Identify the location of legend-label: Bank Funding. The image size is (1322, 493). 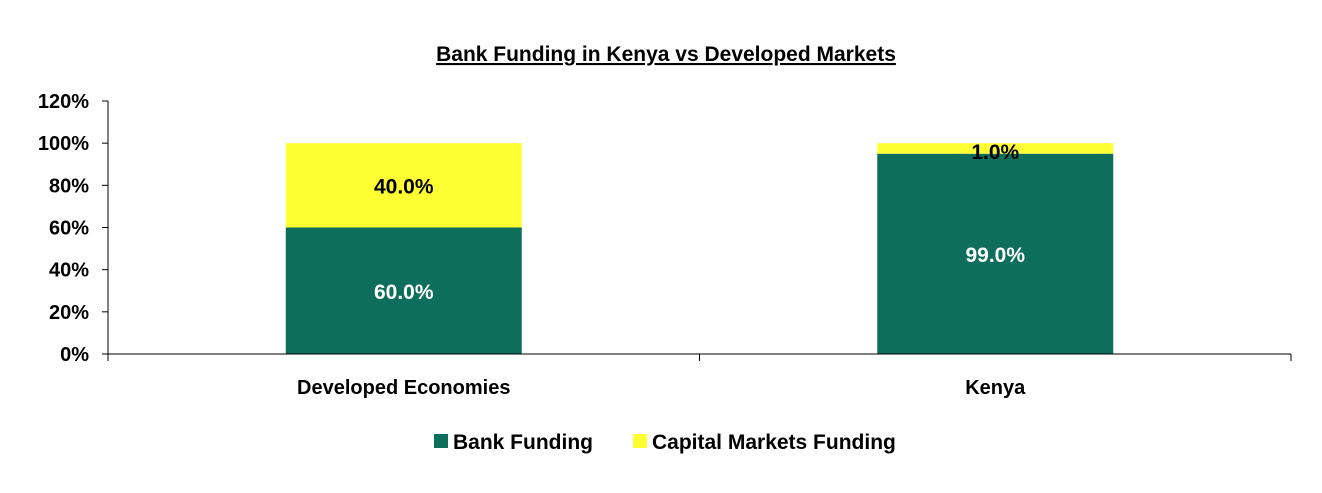
(523, 442).